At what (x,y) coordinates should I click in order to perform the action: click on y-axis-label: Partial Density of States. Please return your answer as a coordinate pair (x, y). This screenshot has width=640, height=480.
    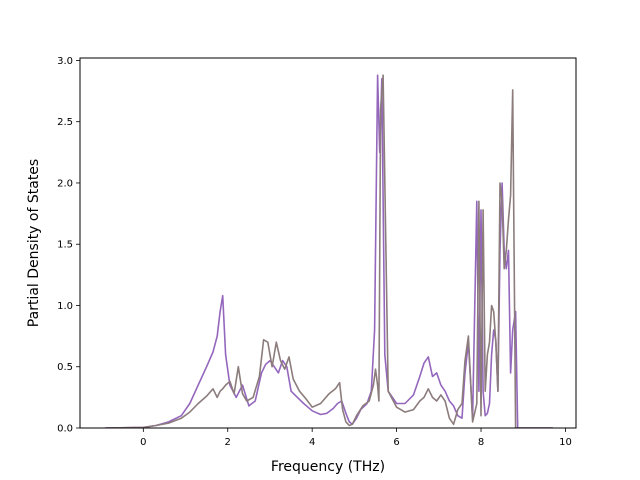
    Looking at the image, I should click on (34, 243).